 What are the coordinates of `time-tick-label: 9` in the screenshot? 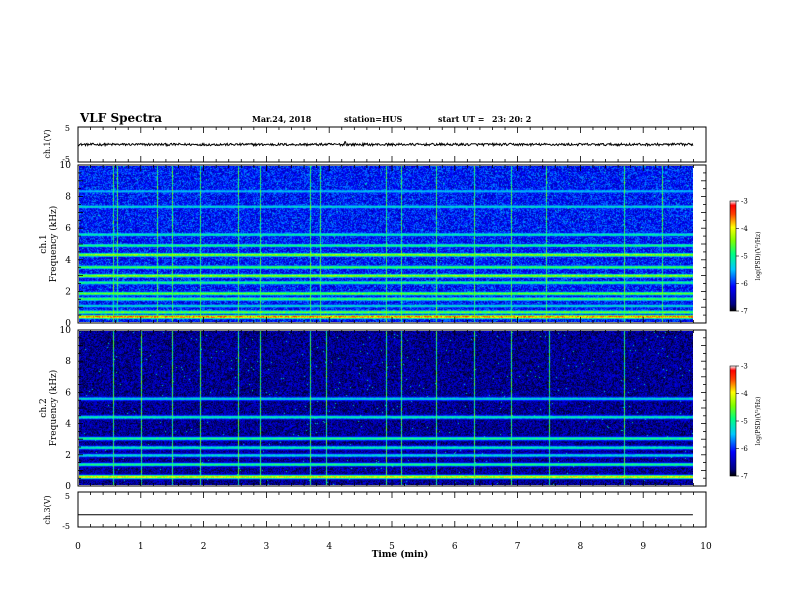 It's located at (643, 547).